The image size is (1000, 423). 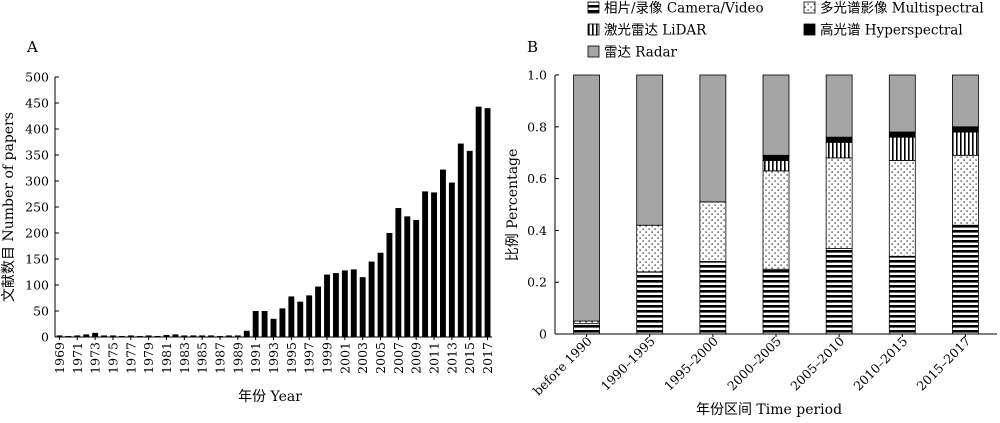 What do you see at coordinates (175, 335) in the screenshot?
I see `bar-1982` at bounding box center [175, 335].